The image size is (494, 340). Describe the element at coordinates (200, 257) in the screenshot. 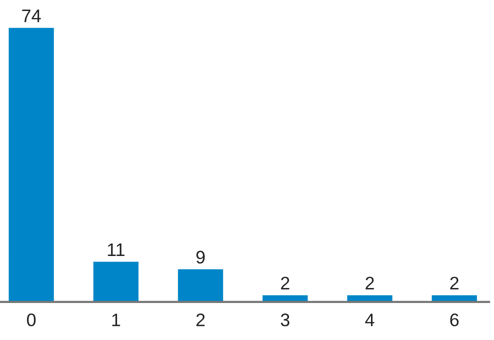

I see `data-label: 9` at that location.